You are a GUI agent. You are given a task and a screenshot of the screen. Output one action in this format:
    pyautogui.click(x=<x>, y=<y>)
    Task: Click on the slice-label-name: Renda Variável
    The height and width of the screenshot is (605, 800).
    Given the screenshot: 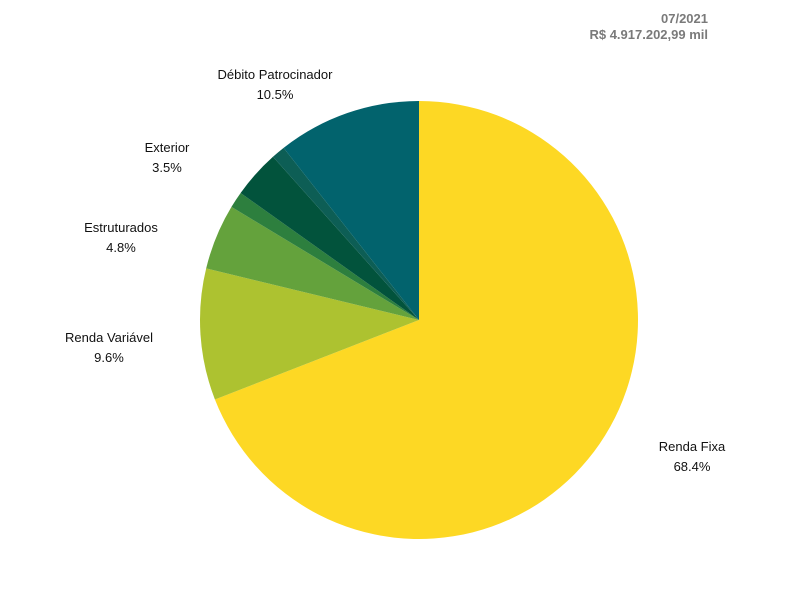 What is the action you would take?
    pyautogui.click(x=109, y=337)
    